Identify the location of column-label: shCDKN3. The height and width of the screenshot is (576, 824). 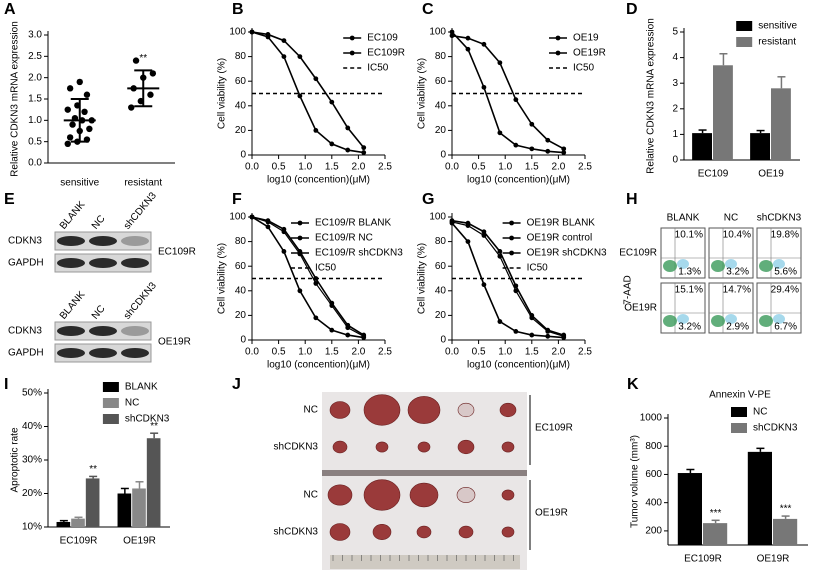
(779, 218).